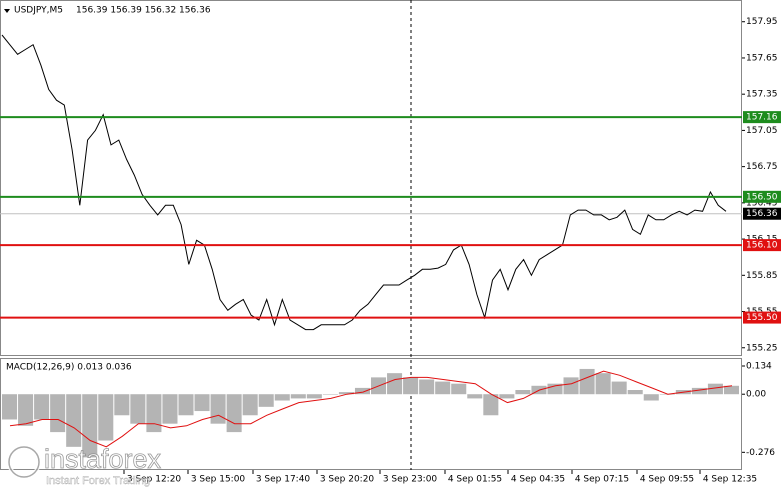 This screenshot has height=489, width=781. Describe the element at coordinates (730, 480) in the screenshot. I see `x-tick-label: 4 Sep 12:35` at that location.